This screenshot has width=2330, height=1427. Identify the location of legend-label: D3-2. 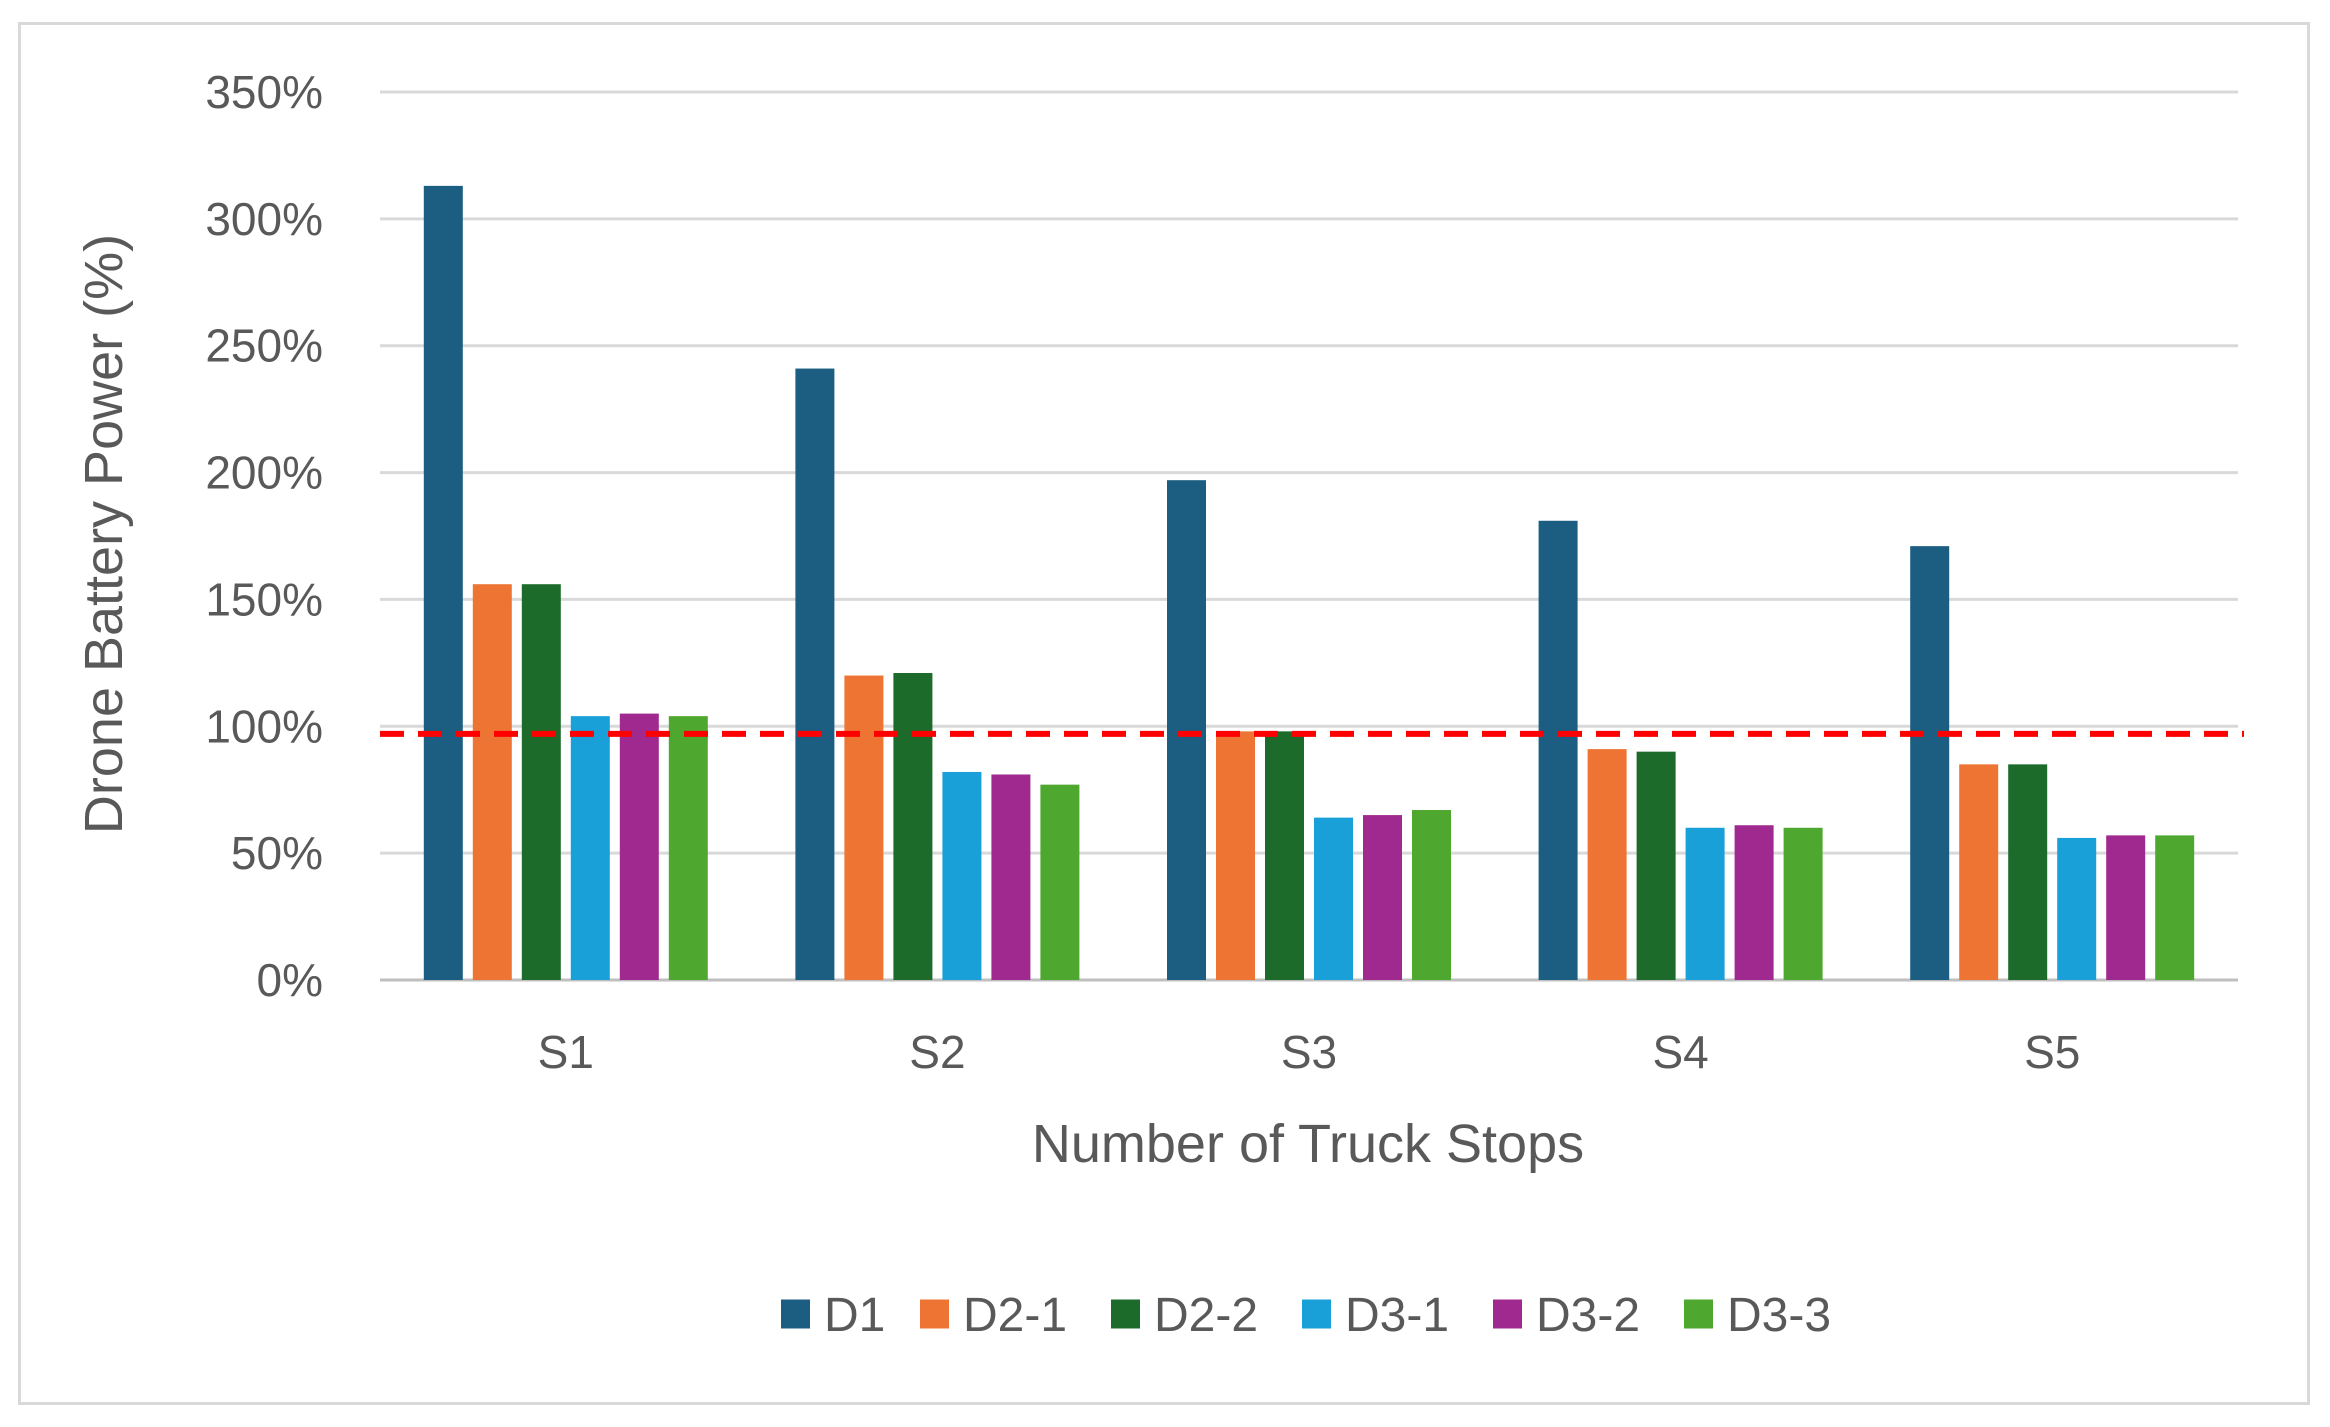
(1588, 1315).